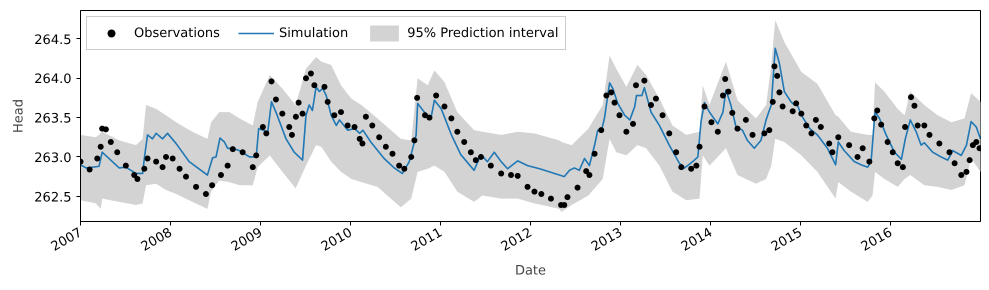  Describe the element at coordinates (53, 40) in the screenshot. I see `y-tick-label: 264.5` at that location.